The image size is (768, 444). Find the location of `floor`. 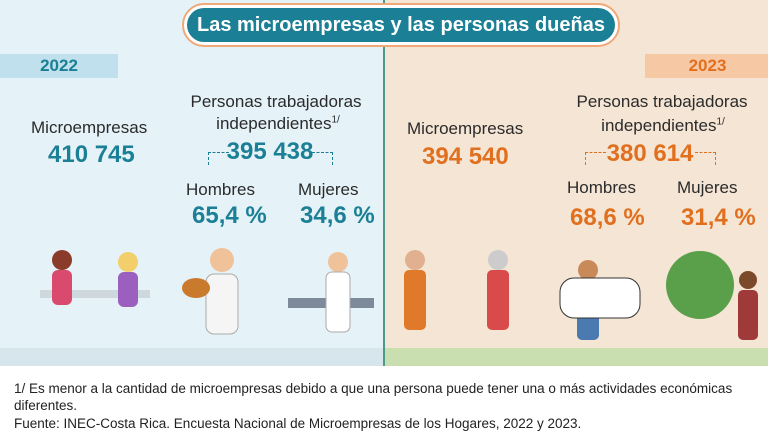

floor is located at coordinates (191, 357).